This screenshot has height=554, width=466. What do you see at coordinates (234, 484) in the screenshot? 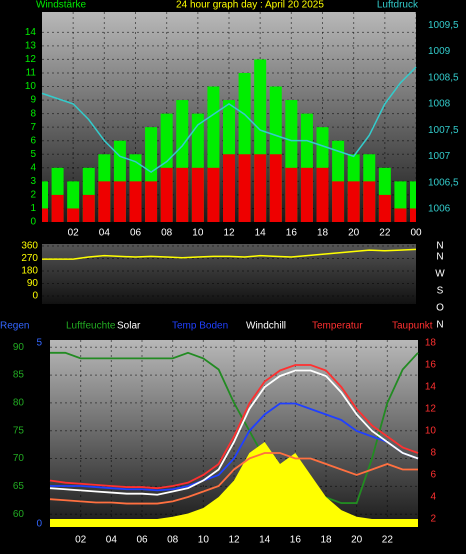
I see `data-area` at bounding box center [234, 484].